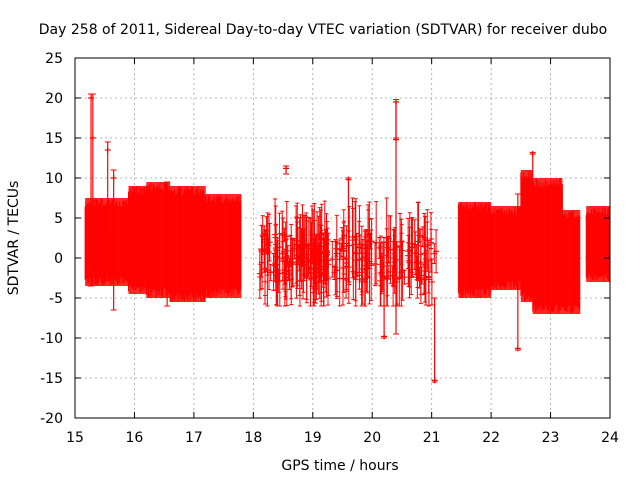 This screenshot has width=640, height=480. I want to click on y-tick-label: -10, so click(51, 339).